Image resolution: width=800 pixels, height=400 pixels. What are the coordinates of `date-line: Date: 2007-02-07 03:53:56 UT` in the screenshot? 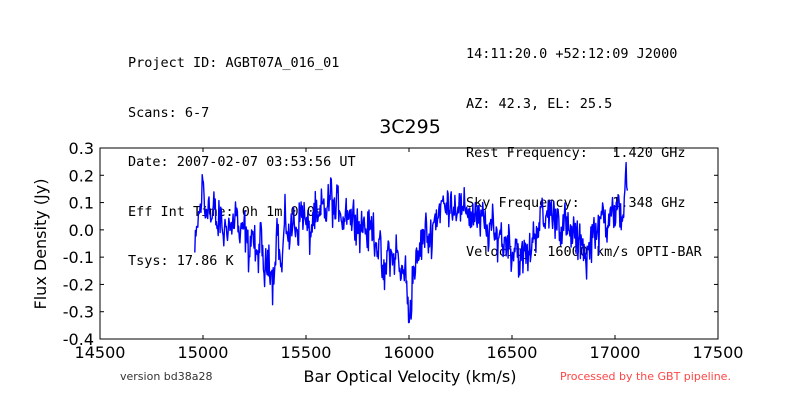 It's located at (242, 162).